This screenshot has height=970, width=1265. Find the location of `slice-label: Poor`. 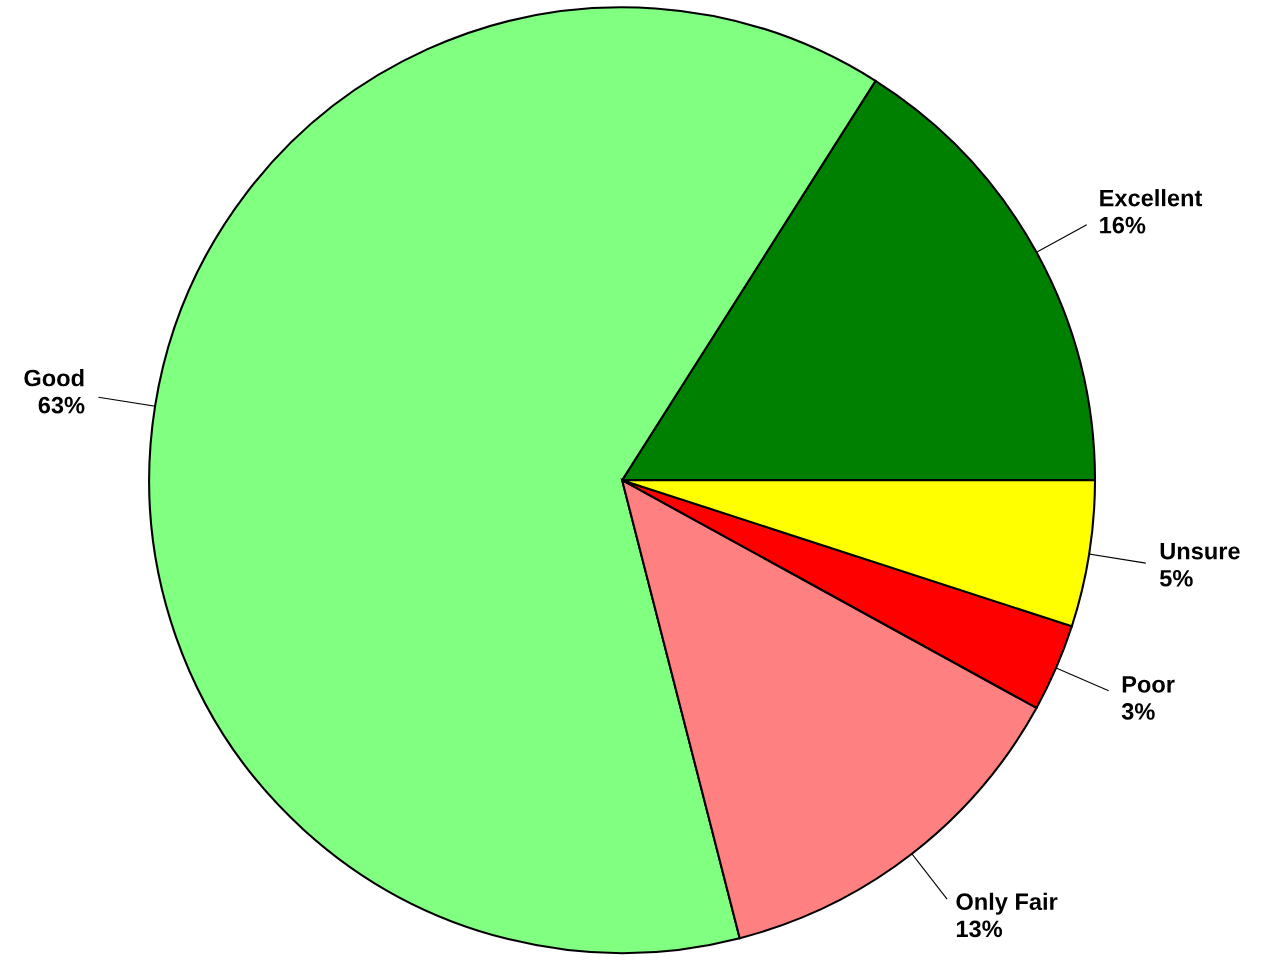

slice-label: Poor is located at coordinates (1148, 684).